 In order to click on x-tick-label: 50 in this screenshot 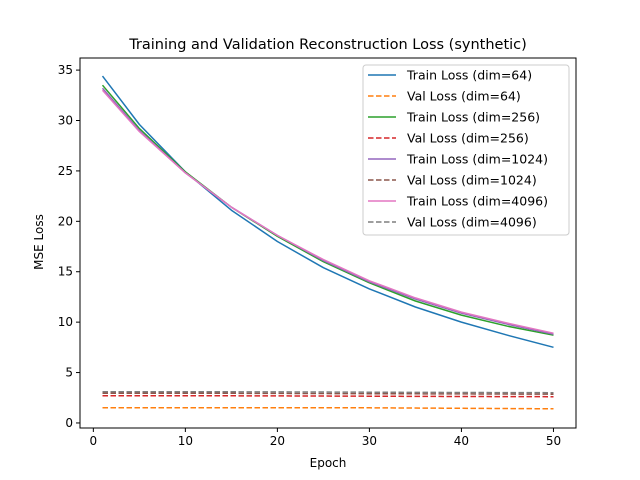, I will do `click(553, 441)`.